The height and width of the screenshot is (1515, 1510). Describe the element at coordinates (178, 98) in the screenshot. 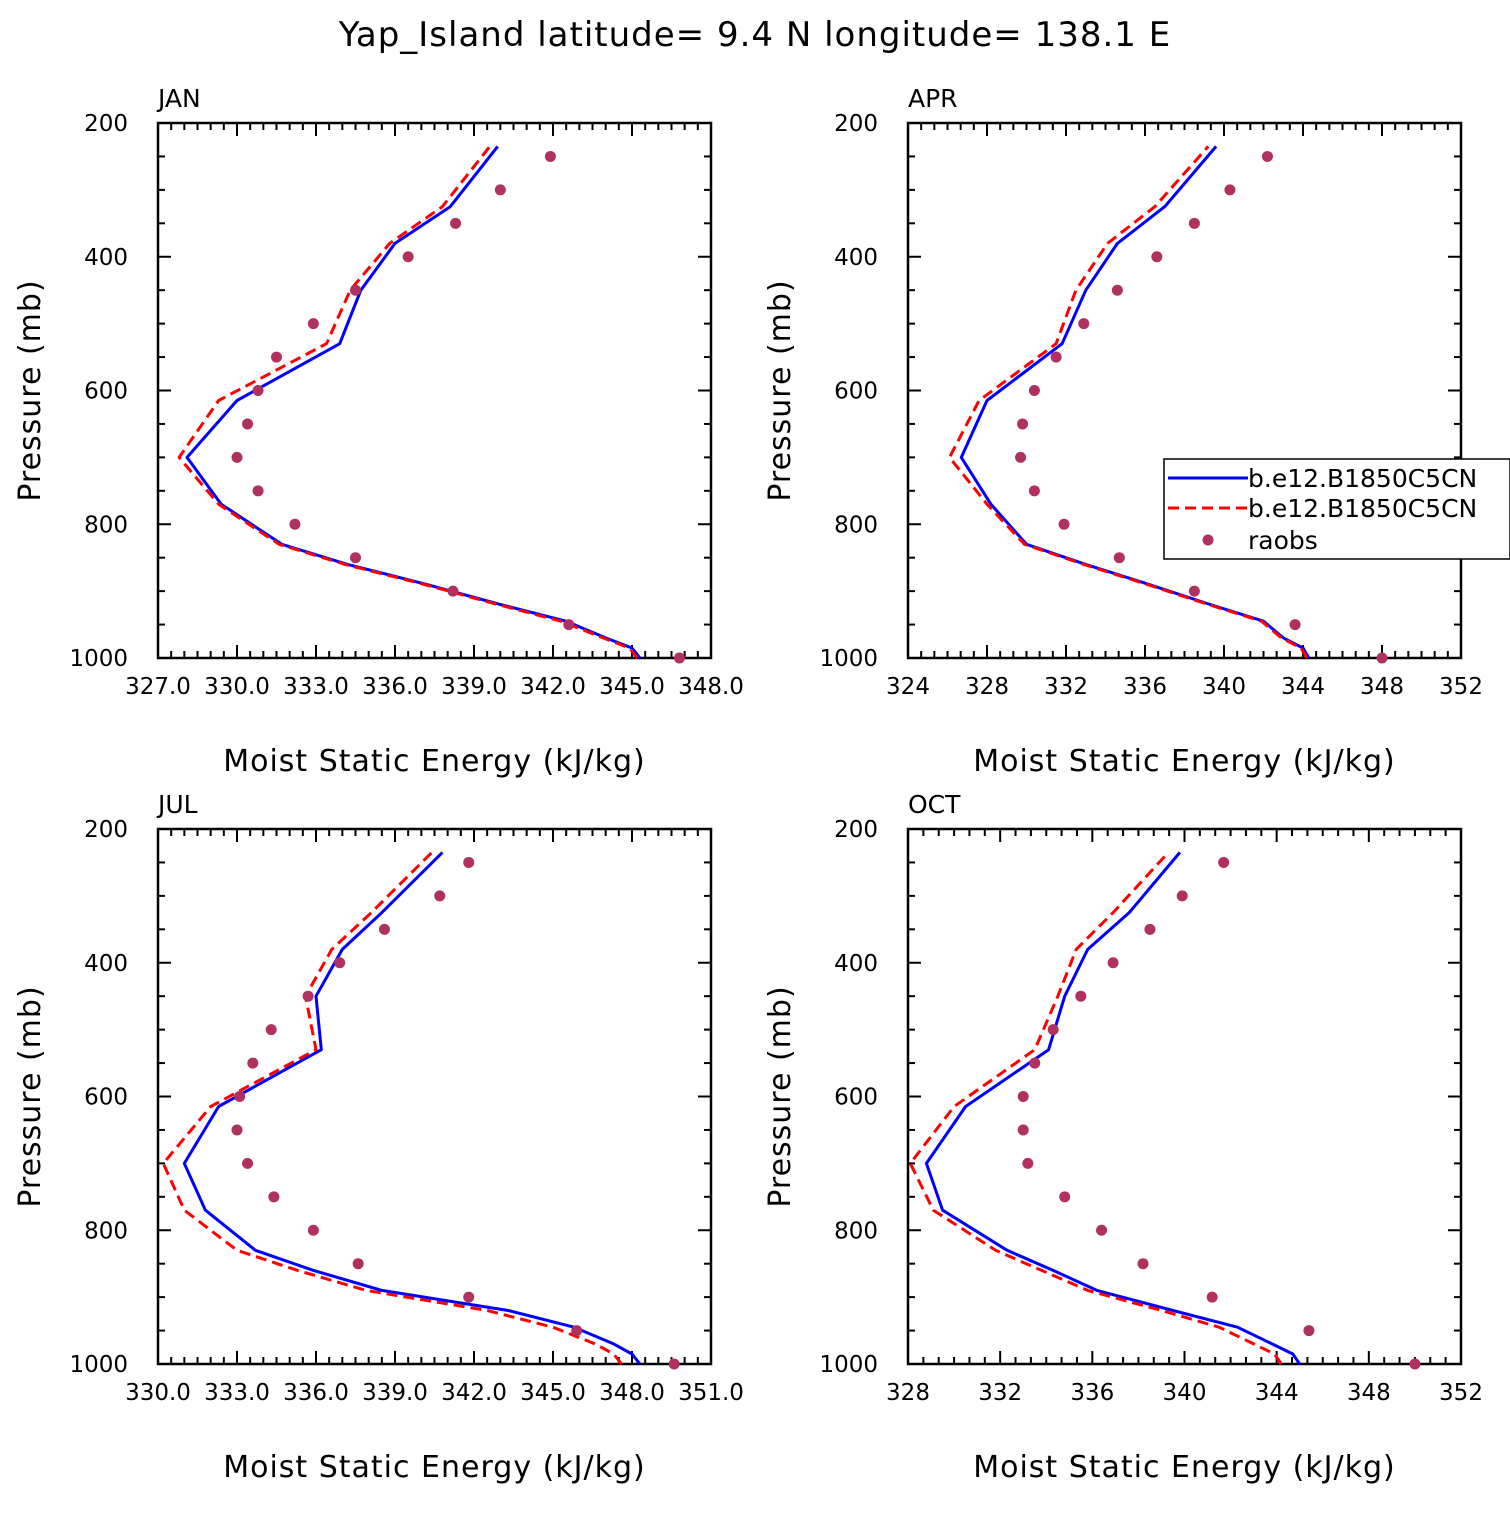

I see `panel-title: JAN` at that location.